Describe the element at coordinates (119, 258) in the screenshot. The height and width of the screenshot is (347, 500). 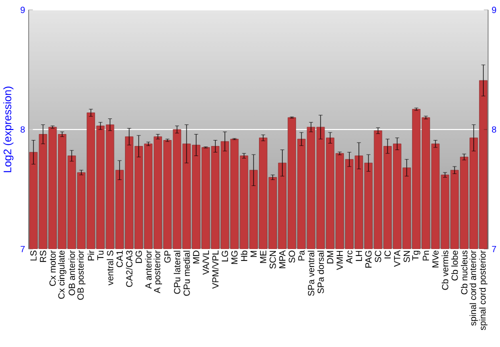
I see `x-tick-label: CA1` at that location.